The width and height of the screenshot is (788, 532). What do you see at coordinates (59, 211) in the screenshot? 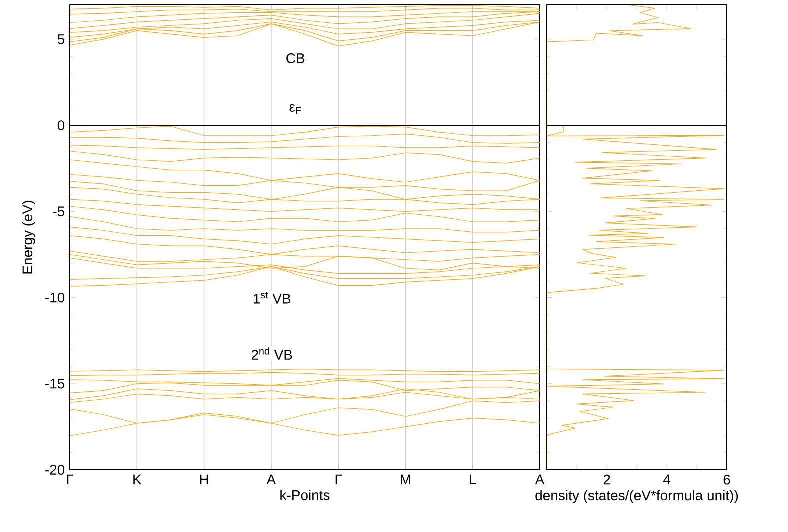
I see `y-tick-label: -5` at bounding box center [59, 211].